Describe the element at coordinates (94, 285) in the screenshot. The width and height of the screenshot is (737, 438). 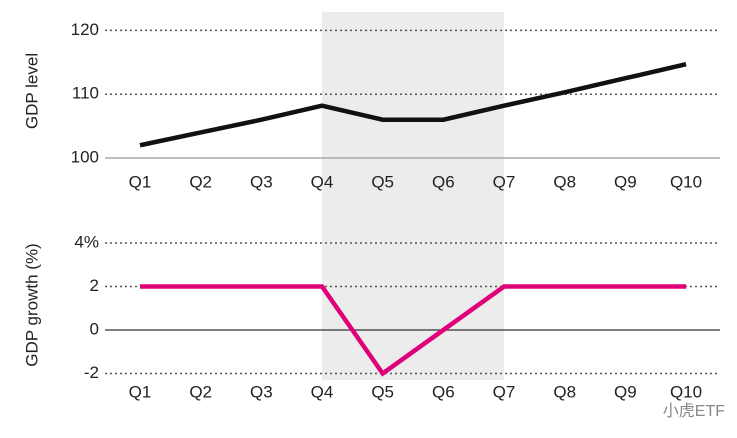
I see `y-tick-label: 2` at that location.